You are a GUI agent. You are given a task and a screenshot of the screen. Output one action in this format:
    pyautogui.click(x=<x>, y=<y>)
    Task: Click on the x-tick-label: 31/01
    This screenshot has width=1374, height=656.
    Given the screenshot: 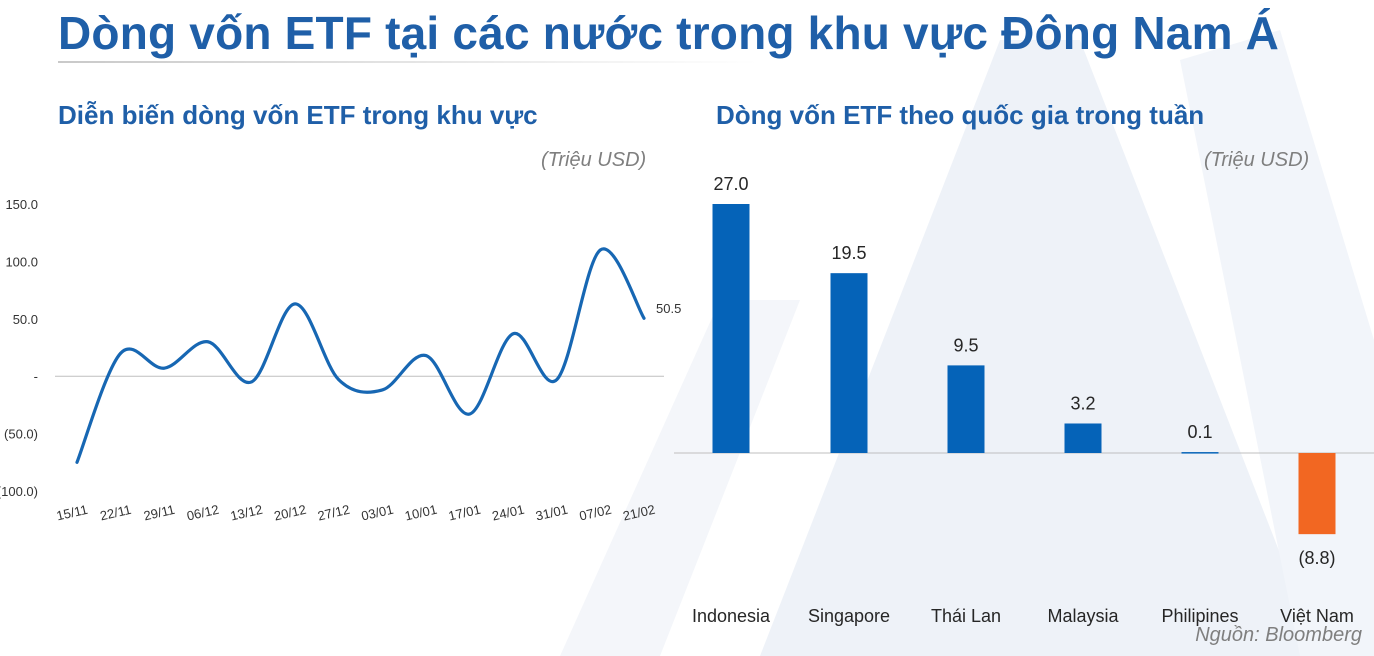 What is the action you would take?
    pyautogui.click(x=551, y=513)
    